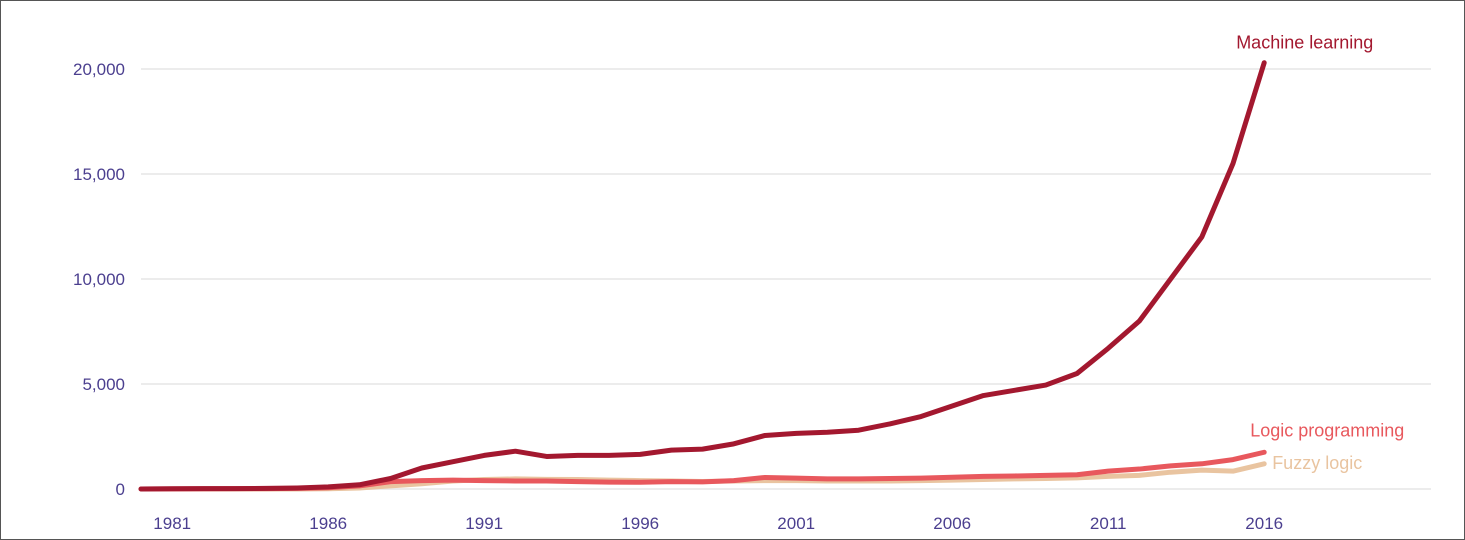 This screenshot has height=540, width=1465. Describe the element at coordinates (120, 489) in the screenshot. I see `y-tick-label: 0` at that location.